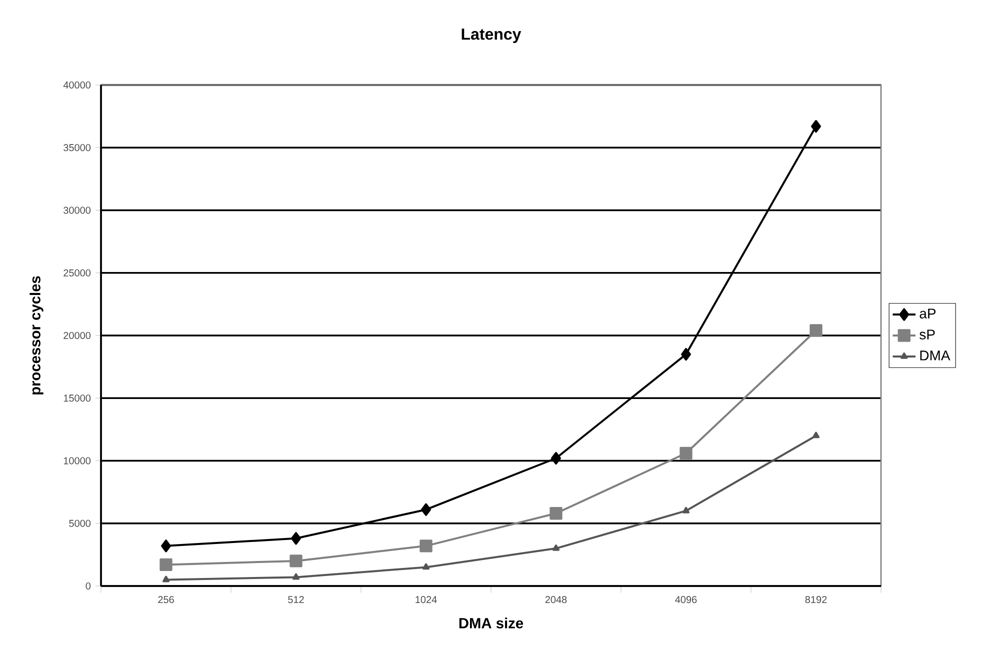 Image resolution: width=998 pixels, height=656 pixels. I want to click on x-tick-label: 4096, so click(686, 600).